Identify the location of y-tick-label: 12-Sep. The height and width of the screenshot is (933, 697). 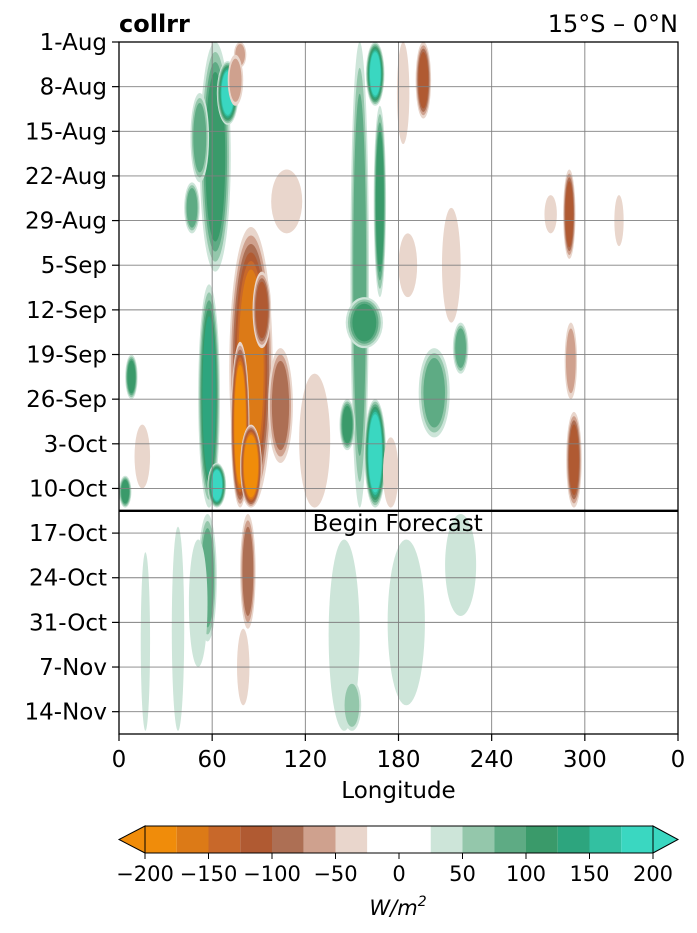
(66, 311).